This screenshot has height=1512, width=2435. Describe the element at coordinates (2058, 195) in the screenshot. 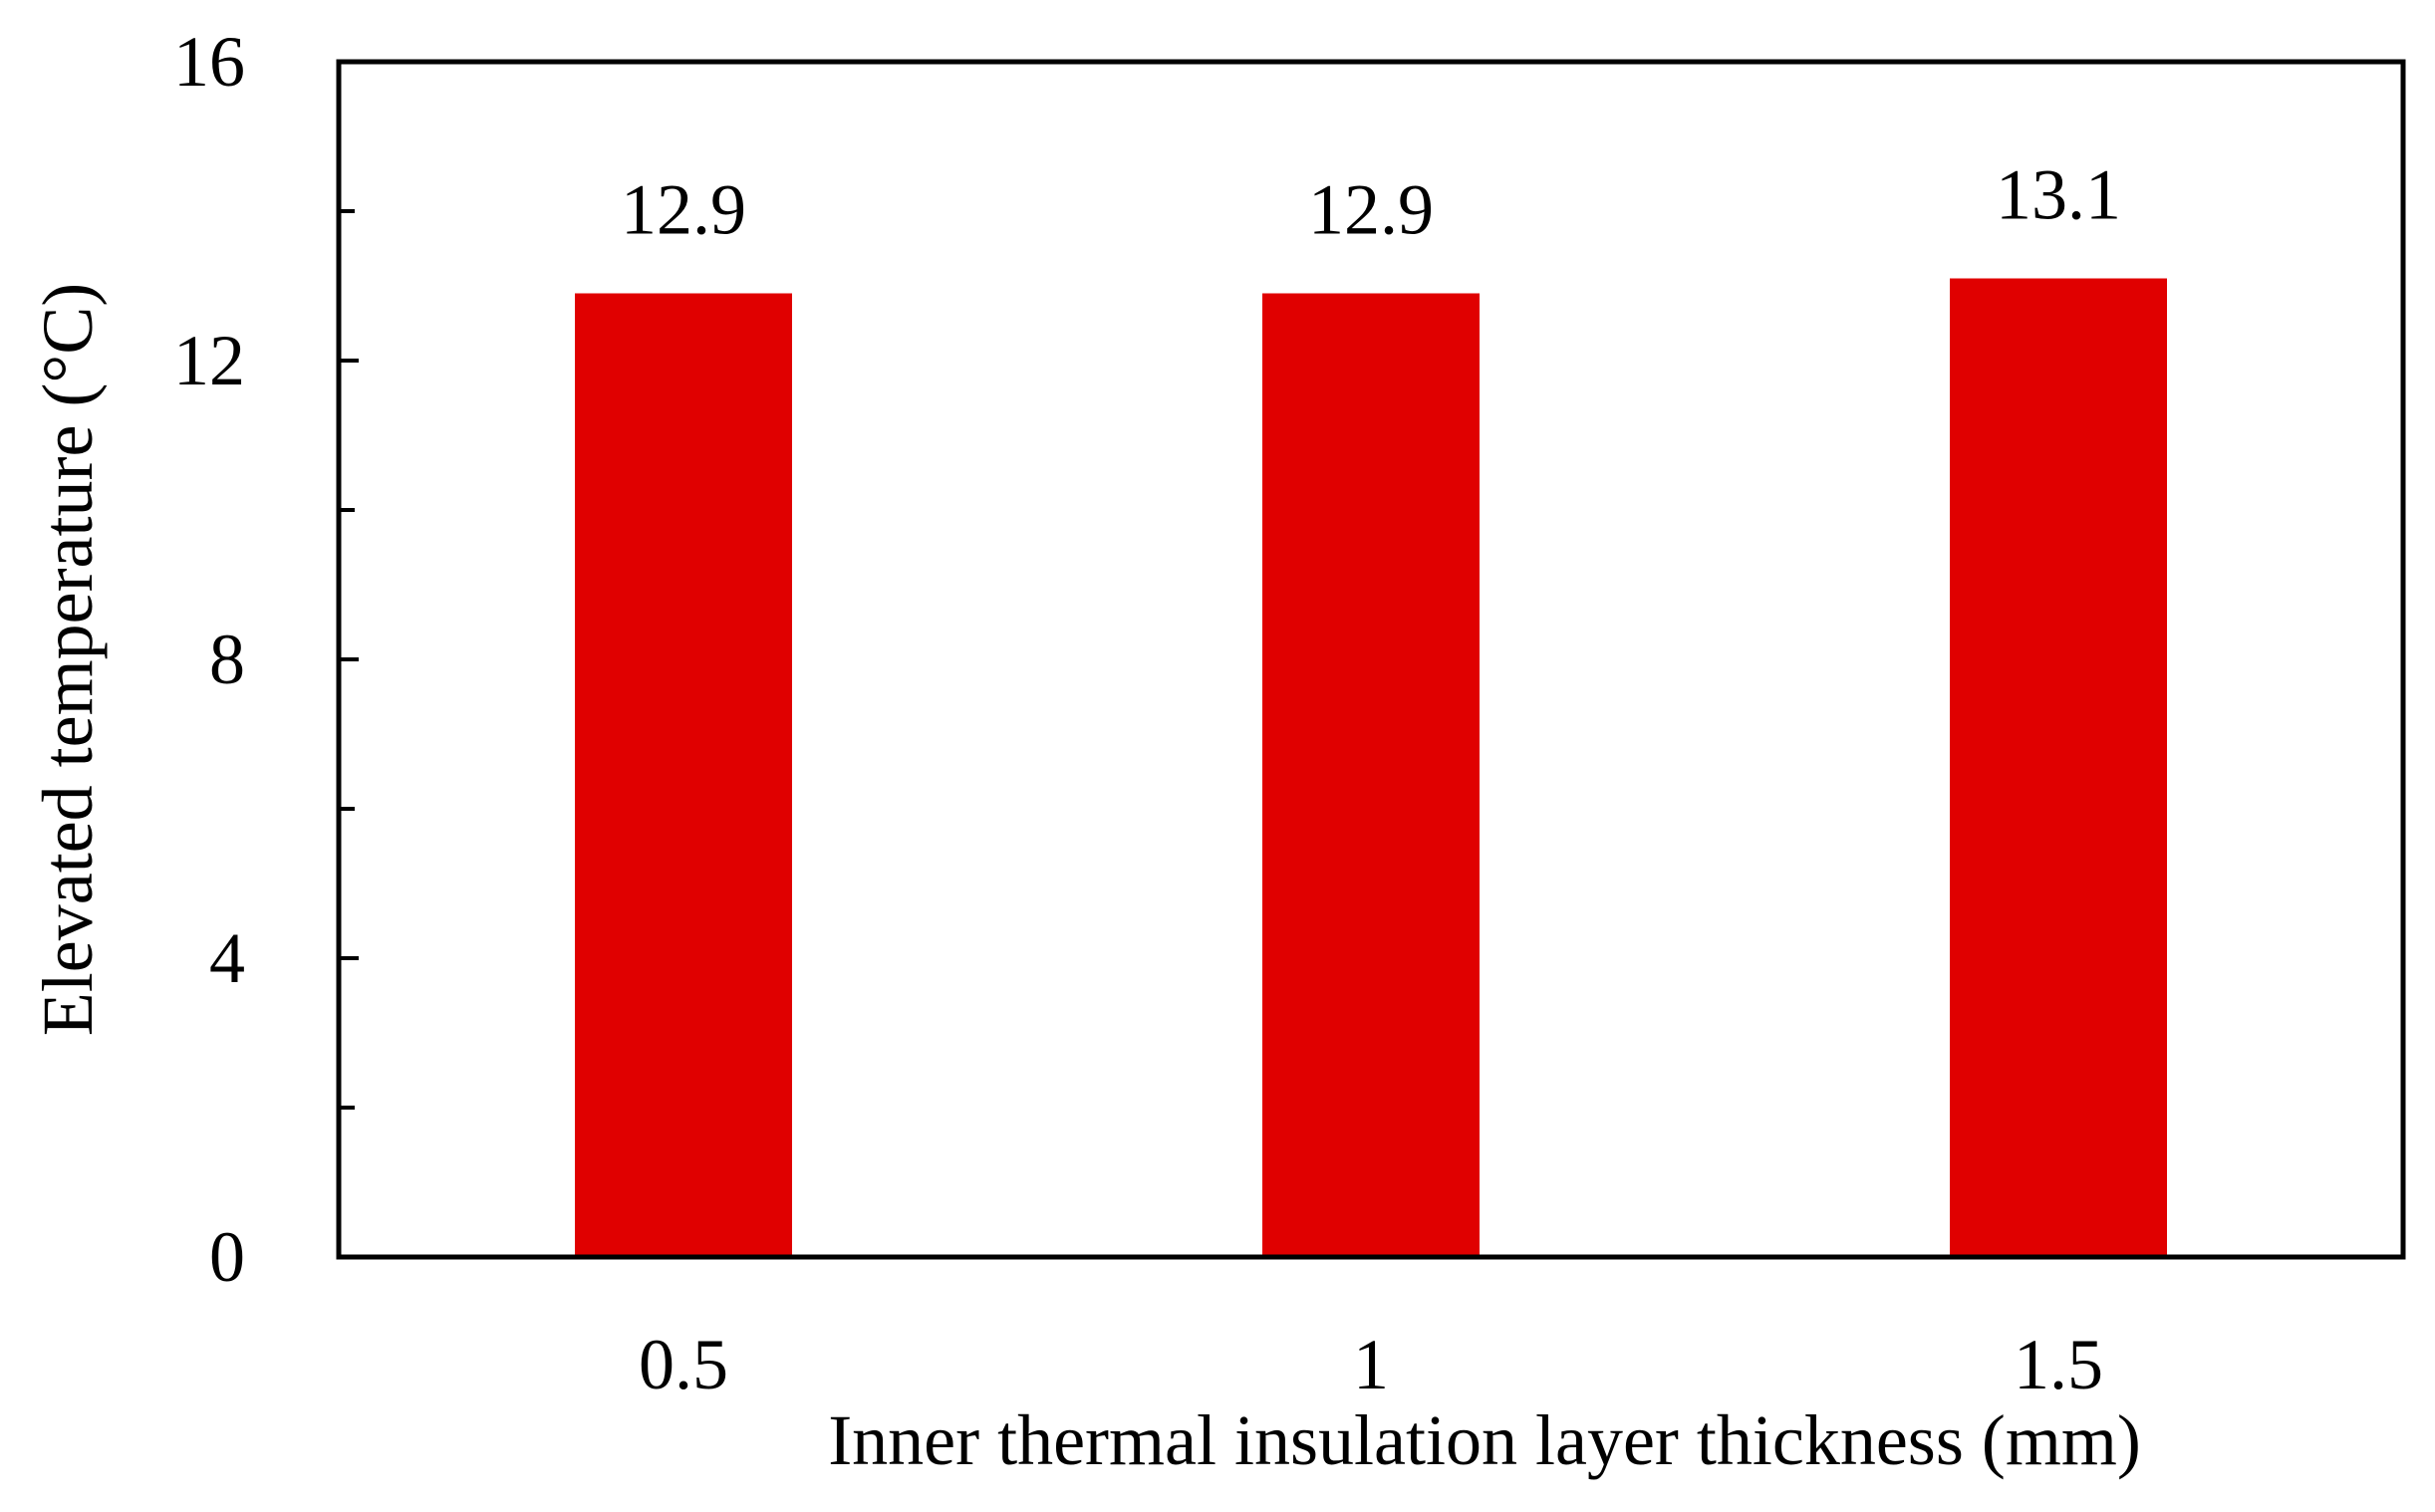

I see `bar-value-label: 13.1` at that location.